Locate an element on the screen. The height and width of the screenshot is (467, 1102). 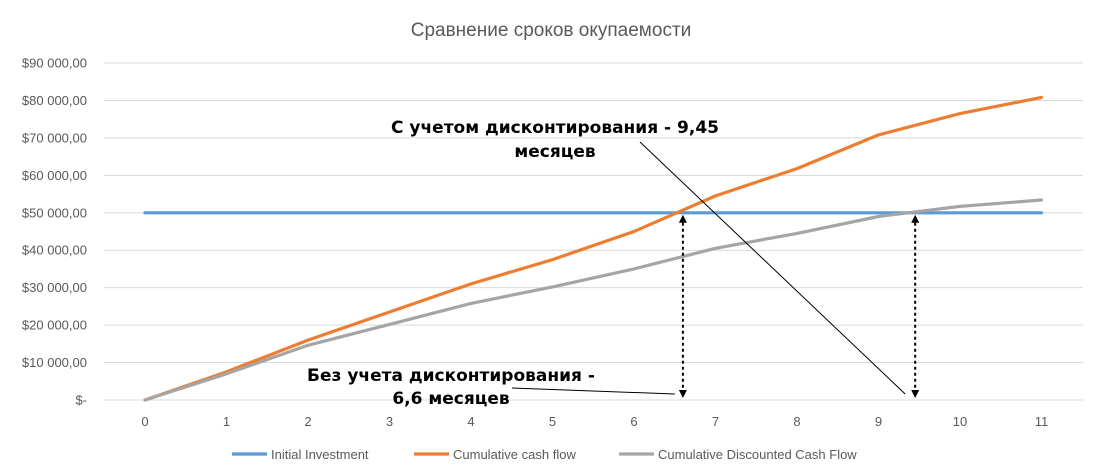
legend-label: Cumulative Discounted Cash Flow is located at coordinates (757, 454).